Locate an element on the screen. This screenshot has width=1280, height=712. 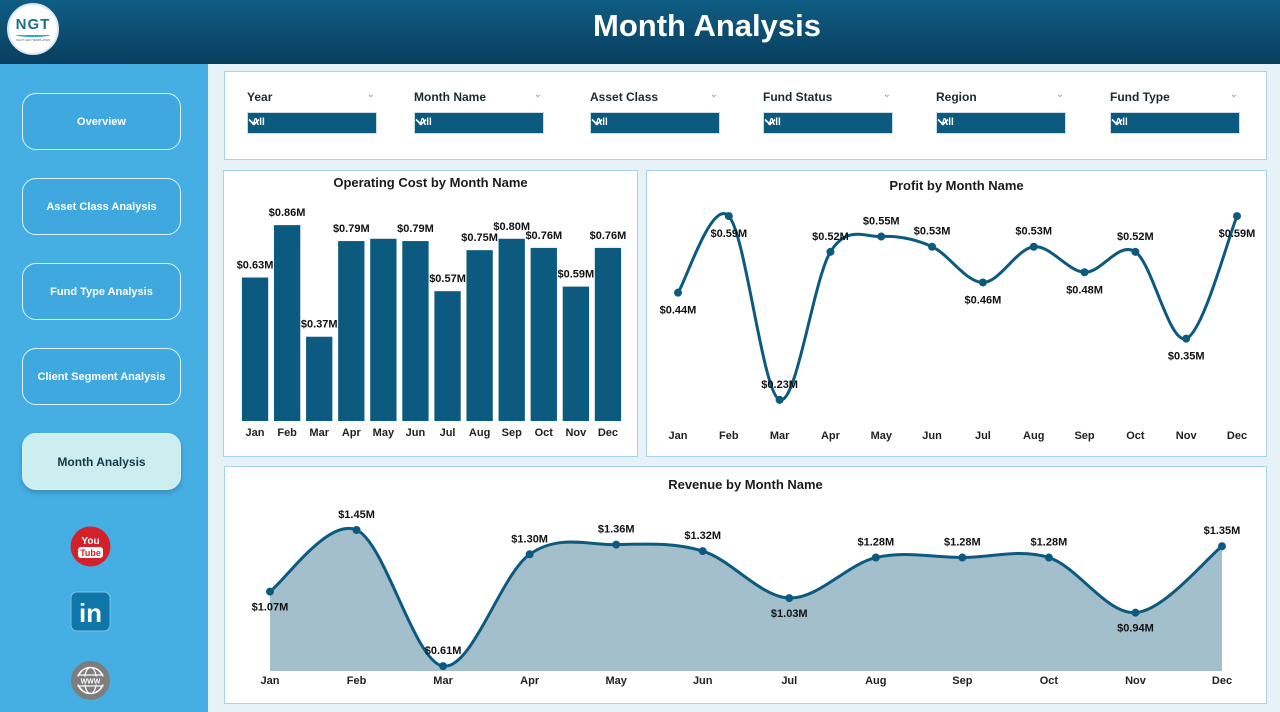
point-may is located at coordinates (616, 544).